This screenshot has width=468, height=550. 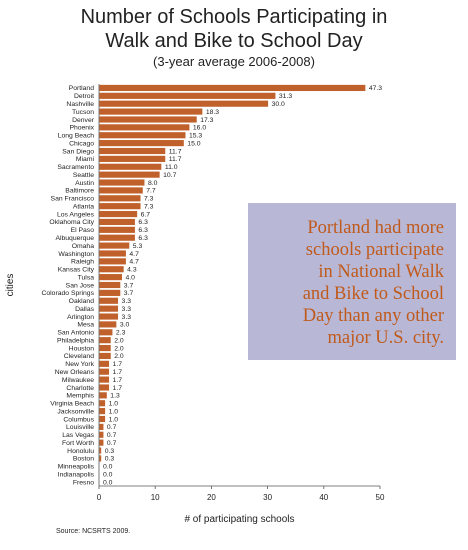 What do you see at coordinates (76, 474) in the screenshot?
I see `category-label: Indianapolis` at bounding box center [76, 474].